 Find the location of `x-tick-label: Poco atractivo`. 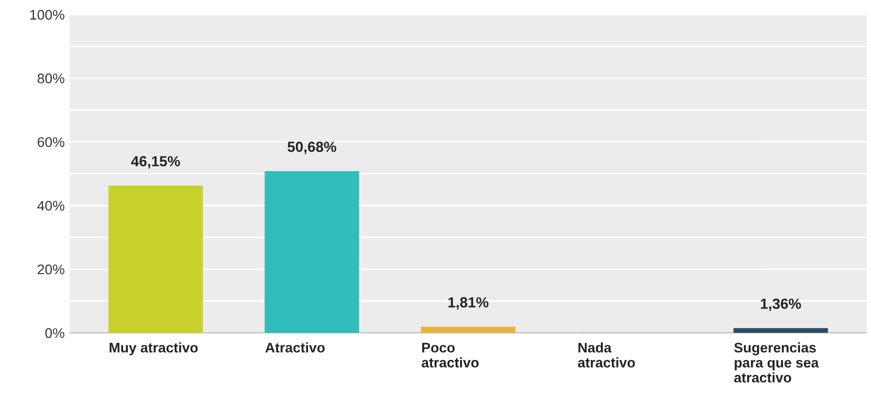

x-tick-label: Poco atractivo is located at coordinates (450, 355).